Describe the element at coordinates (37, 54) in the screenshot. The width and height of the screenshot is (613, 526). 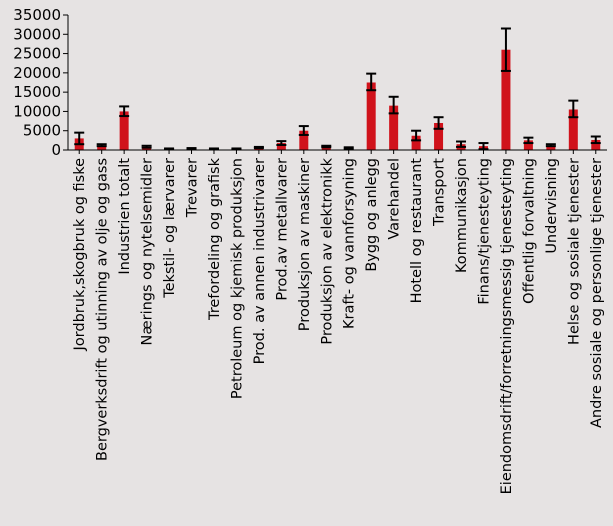
I see `y-tick-label: 25000` at that location.